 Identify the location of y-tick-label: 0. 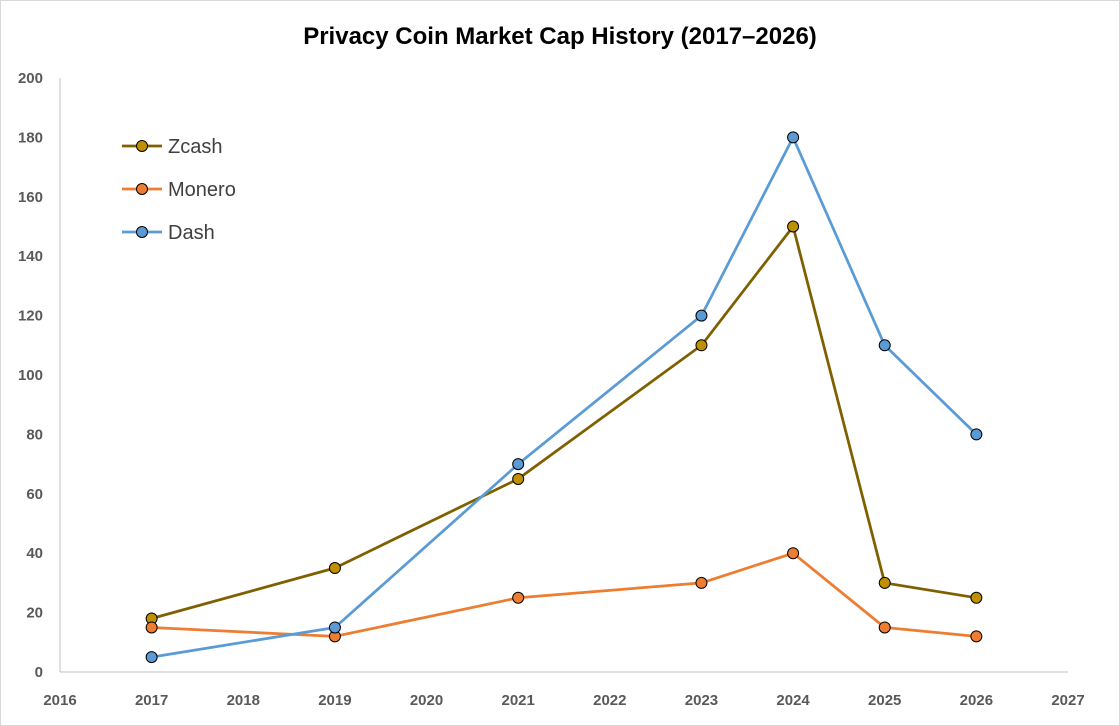
(39, 672).